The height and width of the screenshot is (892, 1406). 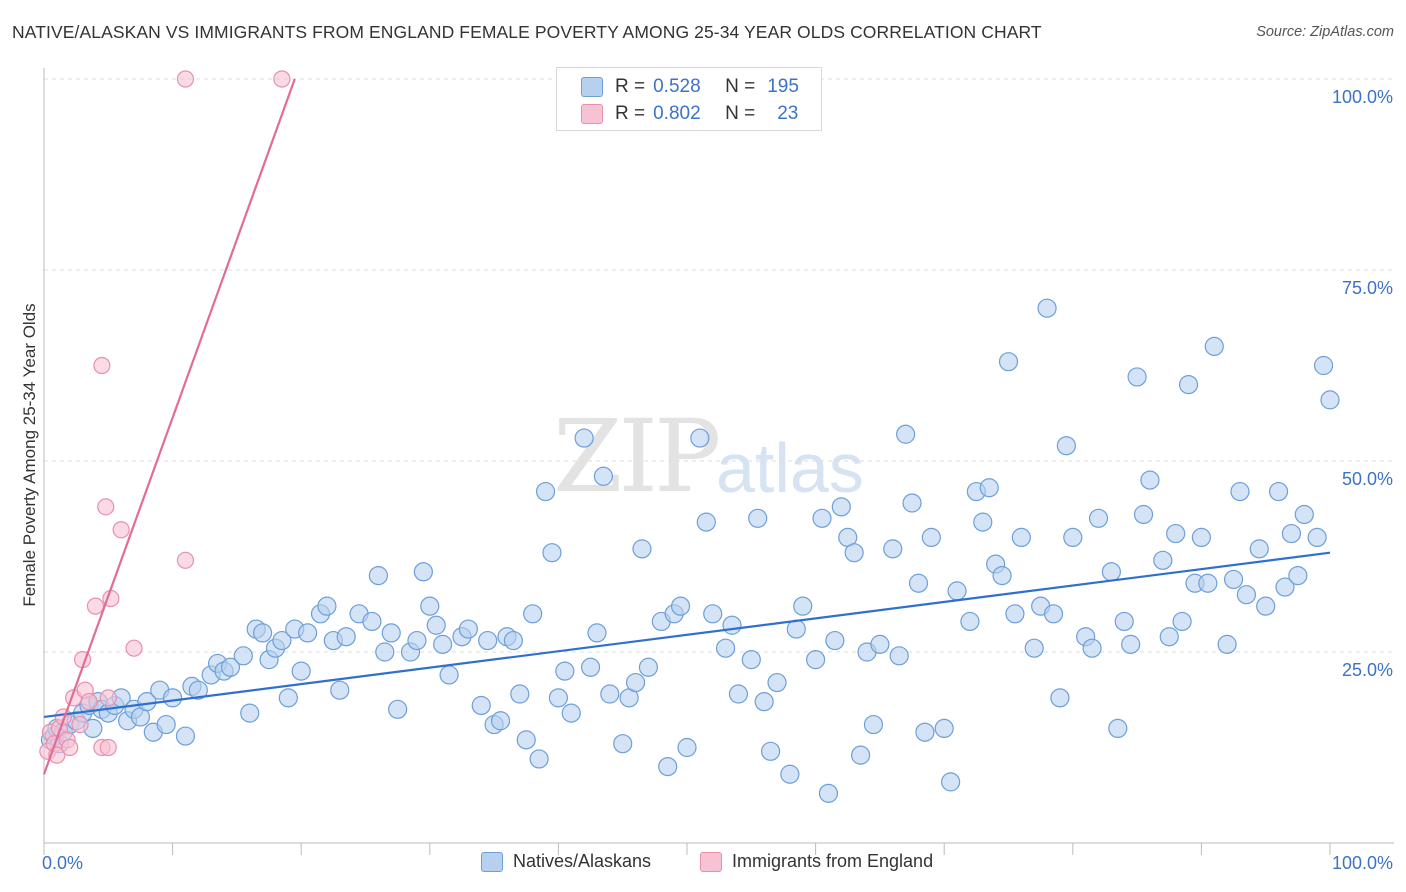 What do you see at coordinates (1367, 288) in the screenshot?
I see `y-tick-label: 75.0%` at bounding box center [1367, 288].